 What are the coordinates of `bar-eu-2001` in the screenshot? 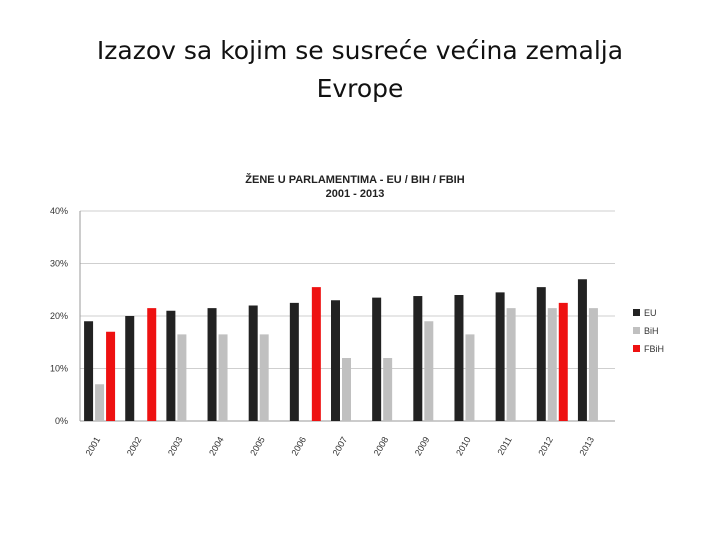 It's located at (89, 371).